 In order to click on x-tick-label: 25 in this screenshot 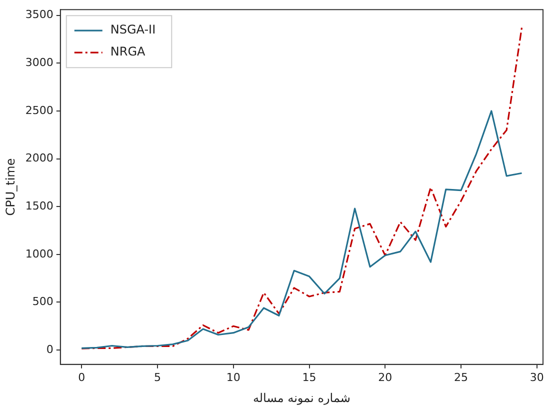, I will do `click(461, 377)`.